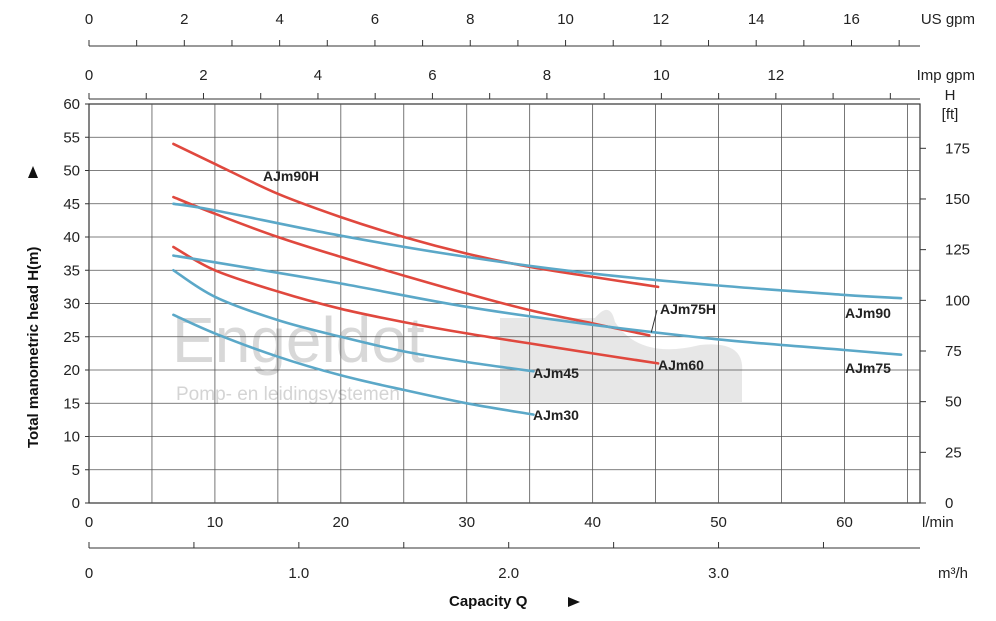  I want to click on imp-gpm-tick-label: 6, so click(432, 75).